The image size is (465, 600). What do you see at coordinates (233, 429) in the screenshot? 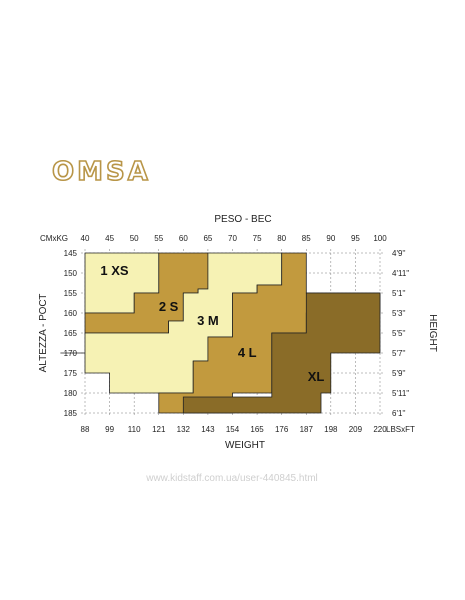
I see `lbs-tick-label: 154` at bounding box center [233, 429].